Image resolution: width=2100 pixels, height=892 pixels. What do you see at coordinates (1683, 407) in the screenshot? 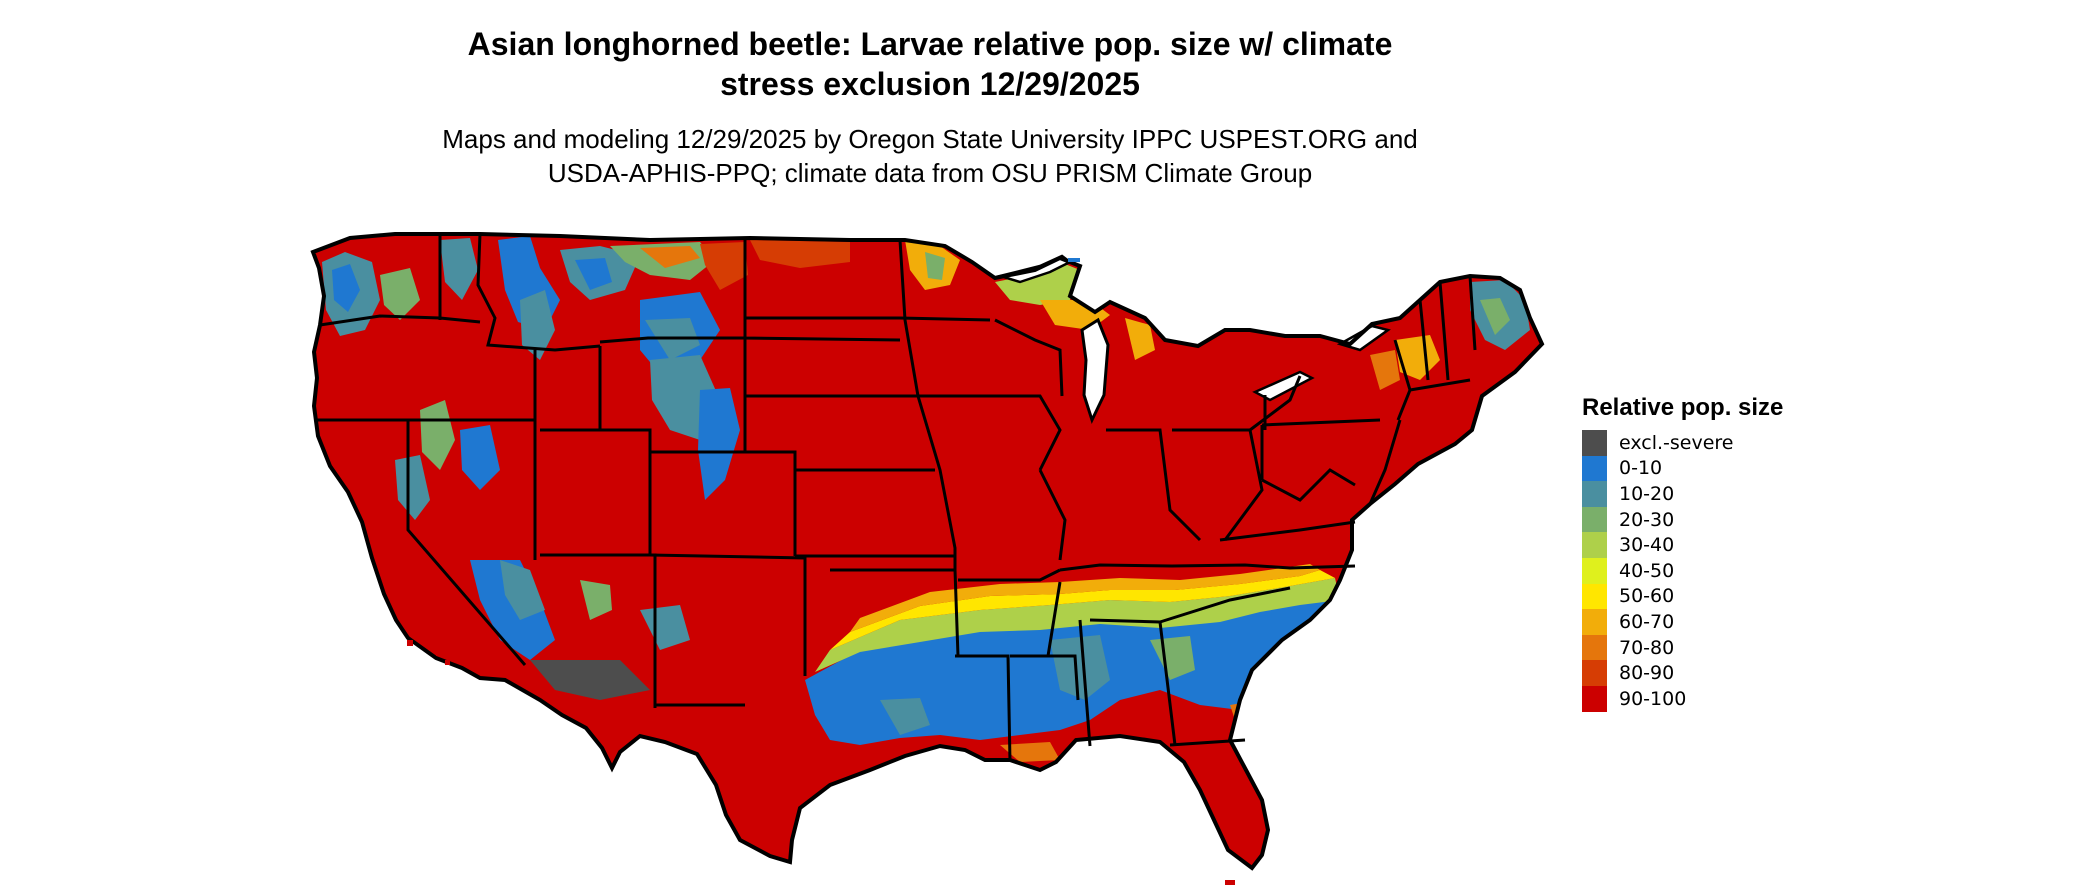
I see `legend-title: Relative pop. size` at bounding box center [1683, 407].